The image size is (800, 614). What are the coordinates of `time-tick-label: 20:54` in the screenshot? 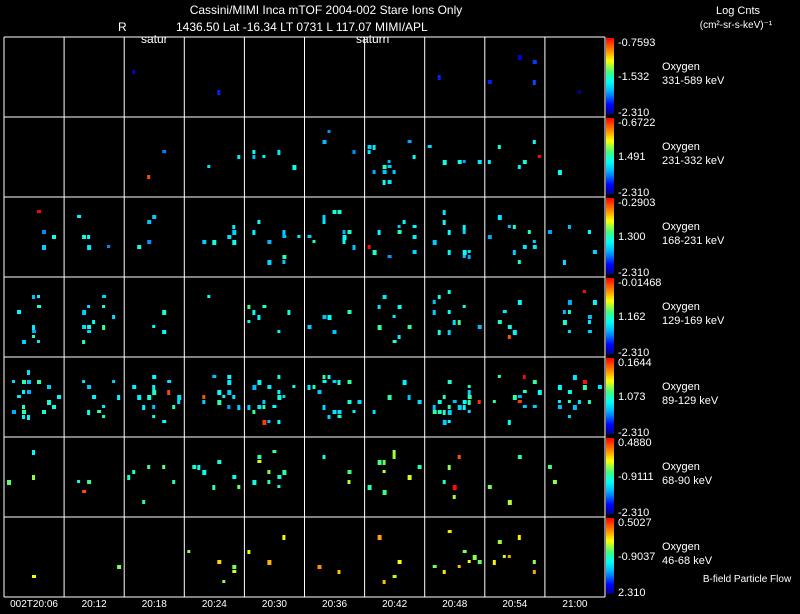 It's located at (514, 604).